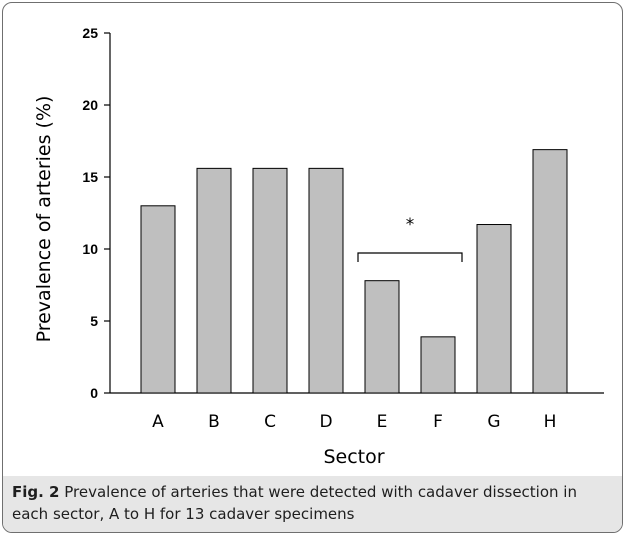  Describe the element at coordinates (382, 422) in the screenshot. I see `x-tick-label: E` at that location.